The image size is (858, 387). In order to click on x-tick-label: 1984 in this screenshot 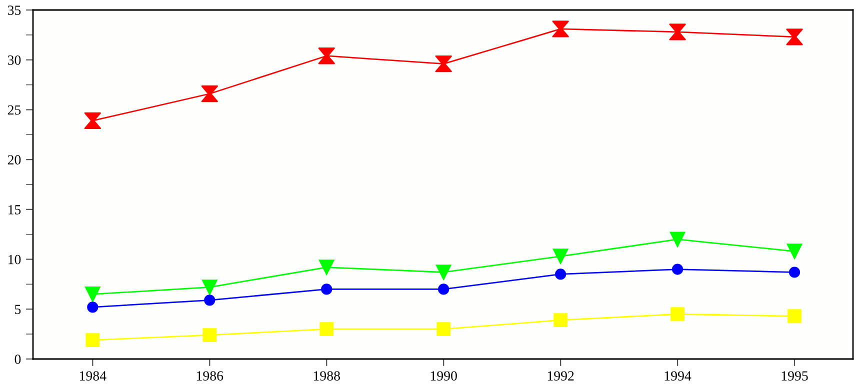, I will do `click(93, 376)`.